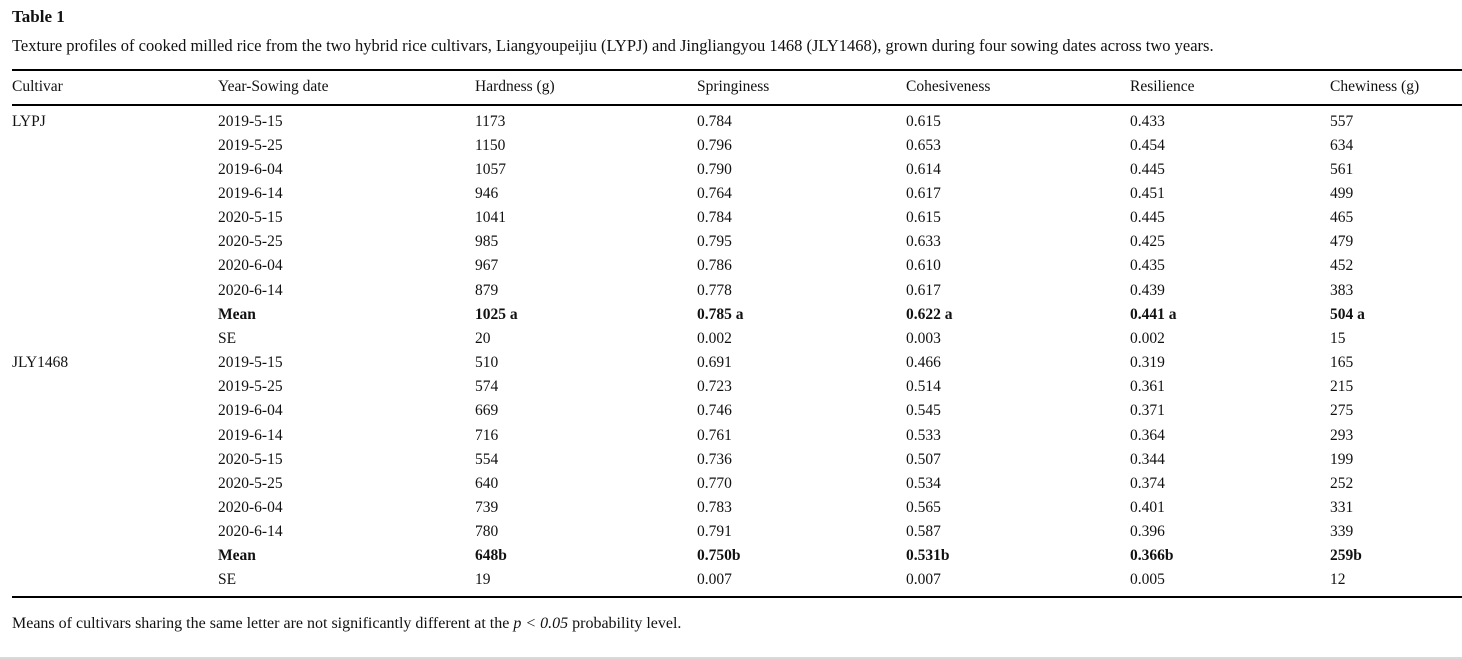  I want to click on cell-cohesiveness: 0.545, so click(923, 411).